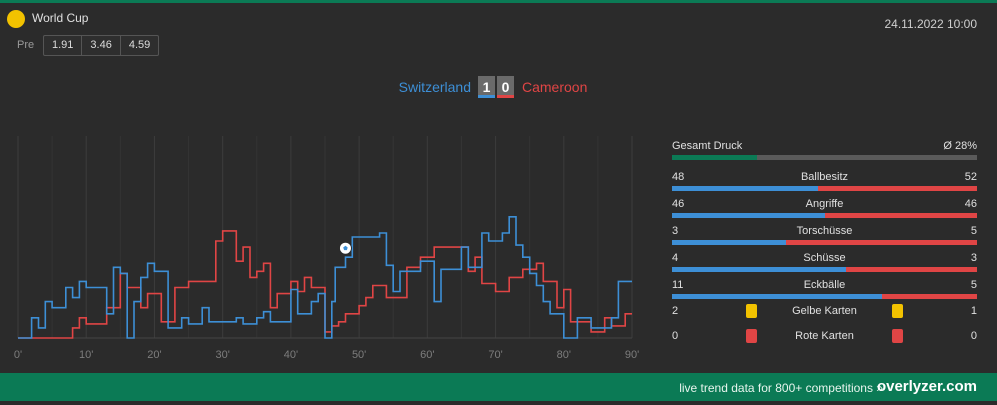 This screenshot has width=997, height=405. Describe the element at coordinates (678, 177) in the screenshot. I see `stat-home-value: 48` at that location.